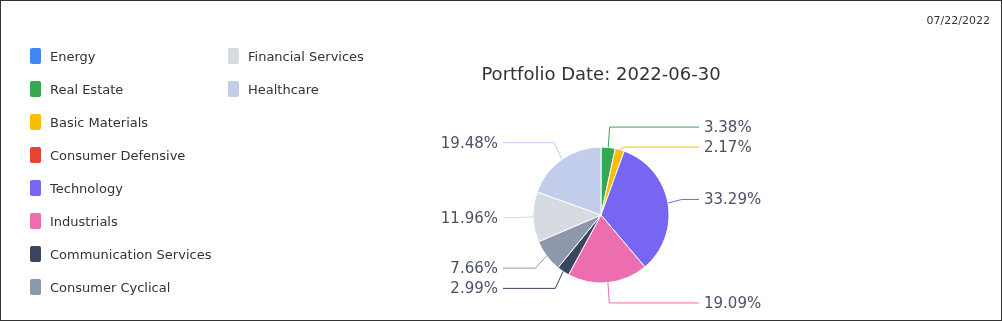 Image resolution: width=1002 pixels, height=321 pixels. Describe the element at coordinates (118, 155) in the screenshot. I see `legend-label: Consumer Defensive` at that location.